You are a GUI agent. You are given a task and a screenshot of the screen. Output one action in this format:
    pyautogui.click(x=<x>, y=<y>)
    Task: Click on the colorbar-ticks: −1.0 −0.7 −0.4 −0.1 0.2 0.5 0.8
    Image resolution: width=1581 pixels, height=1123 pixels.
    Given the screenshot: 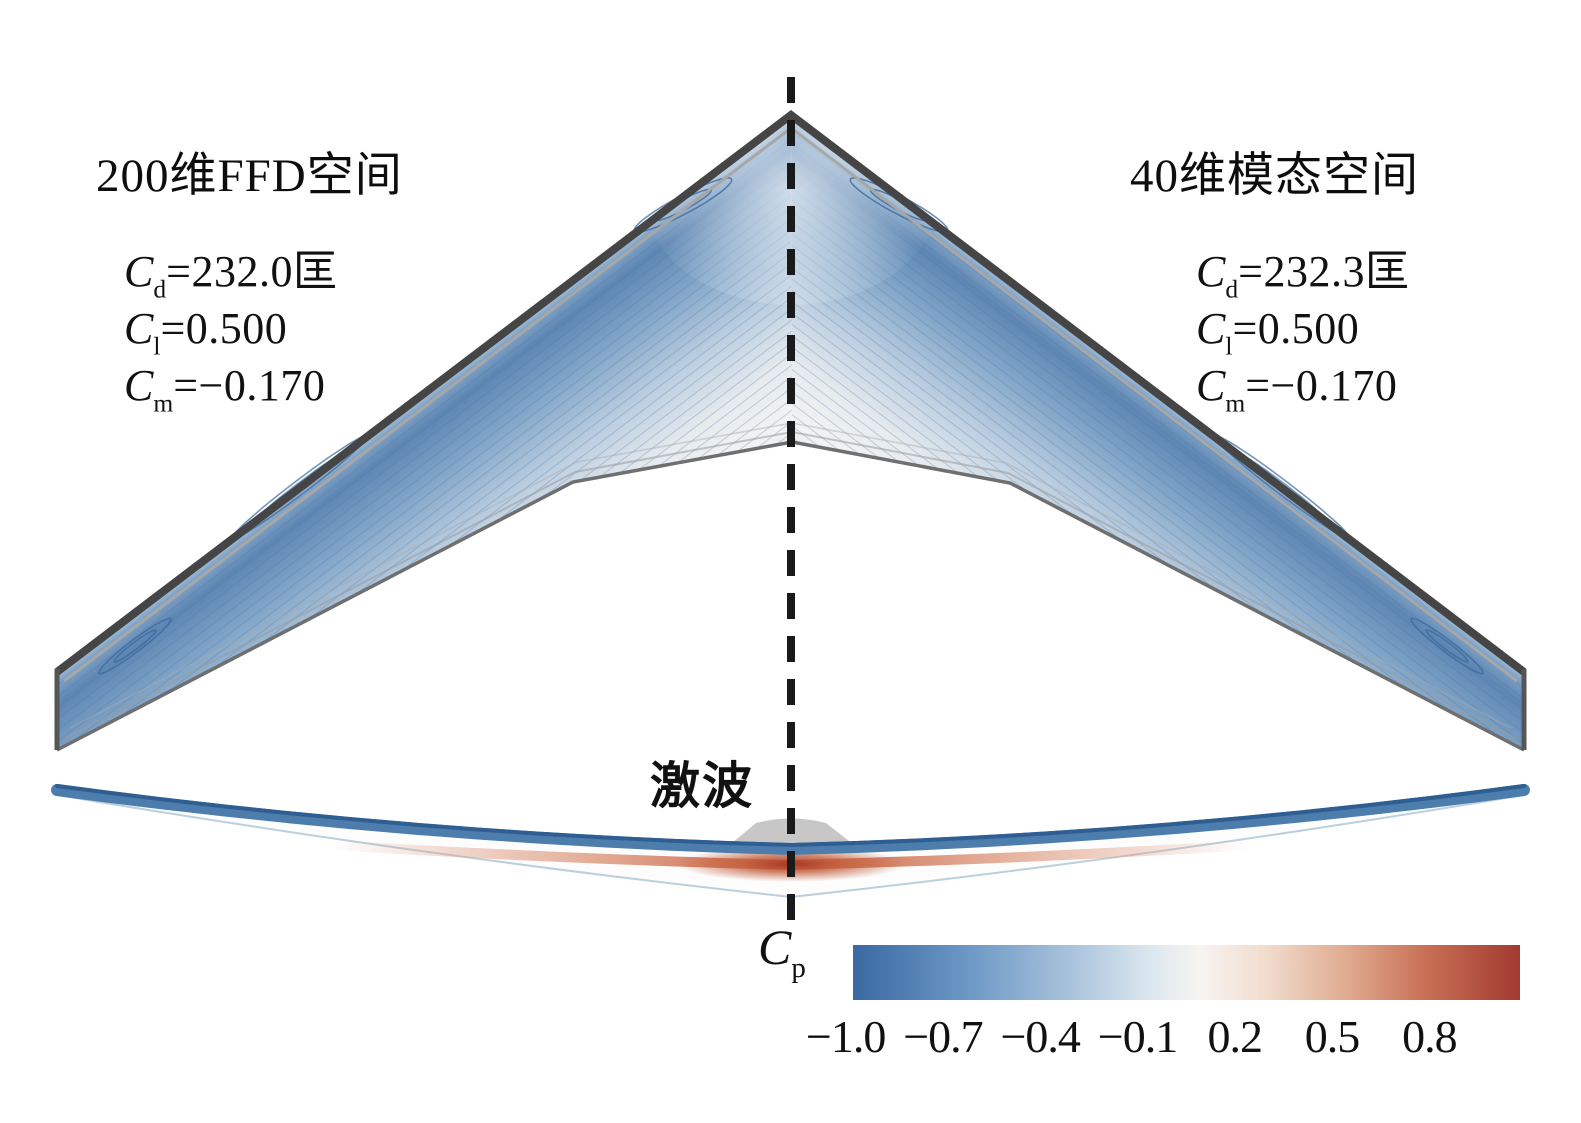 What is the action you would take?
    pyautogui.click(x=1137, y=1036)
    